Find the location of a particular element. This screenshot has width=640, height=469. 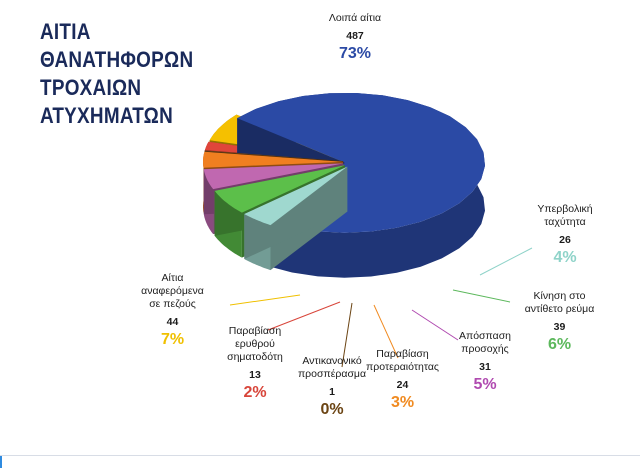

slice-name: Αίτια is located at coordinates (172, 278).